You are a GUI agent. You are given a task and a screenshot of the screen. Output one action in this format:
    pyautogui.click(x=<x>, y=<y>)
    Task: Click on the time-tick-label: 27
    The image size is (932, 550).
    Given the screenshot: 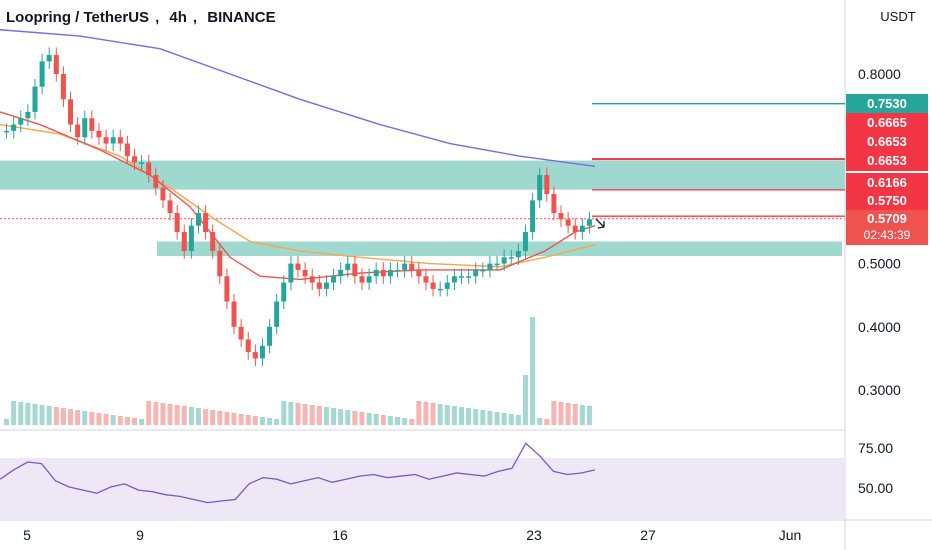 What is the action you would take?
    pyautogui.click(x=648, y=535)
    